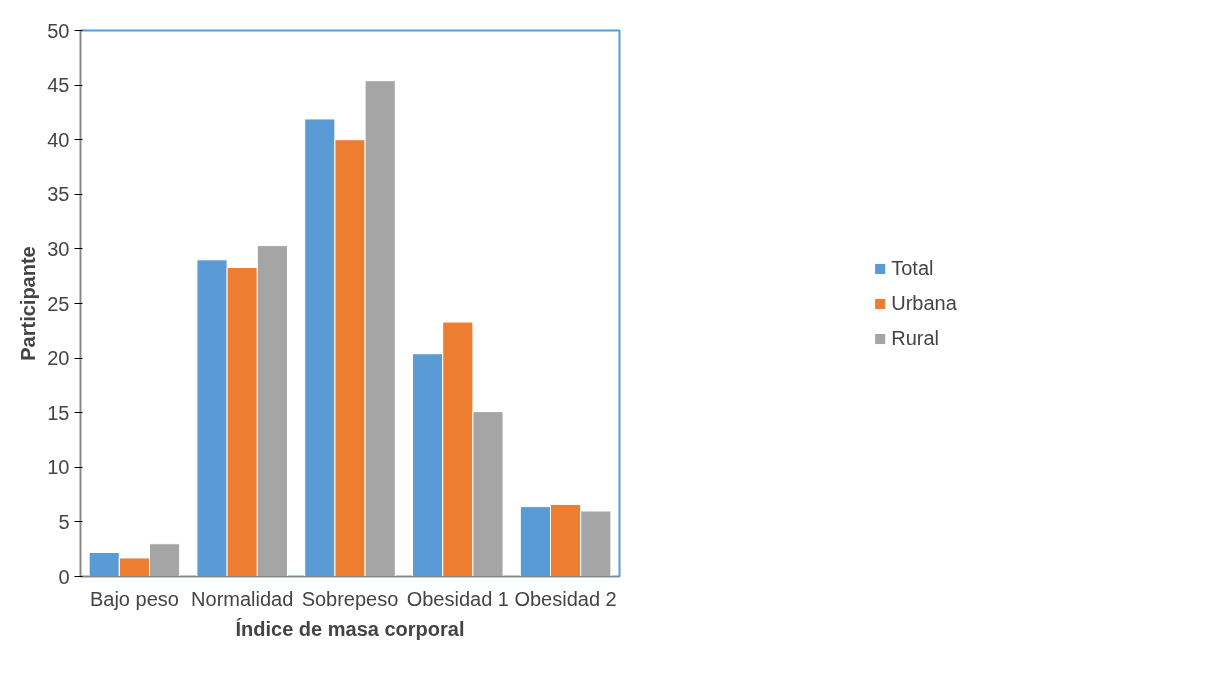 This screenshot has height=674, width=1218. Describe the element at coordinates (58, 248) in the screenshot. I see `y-tick-label: 30` at that location.